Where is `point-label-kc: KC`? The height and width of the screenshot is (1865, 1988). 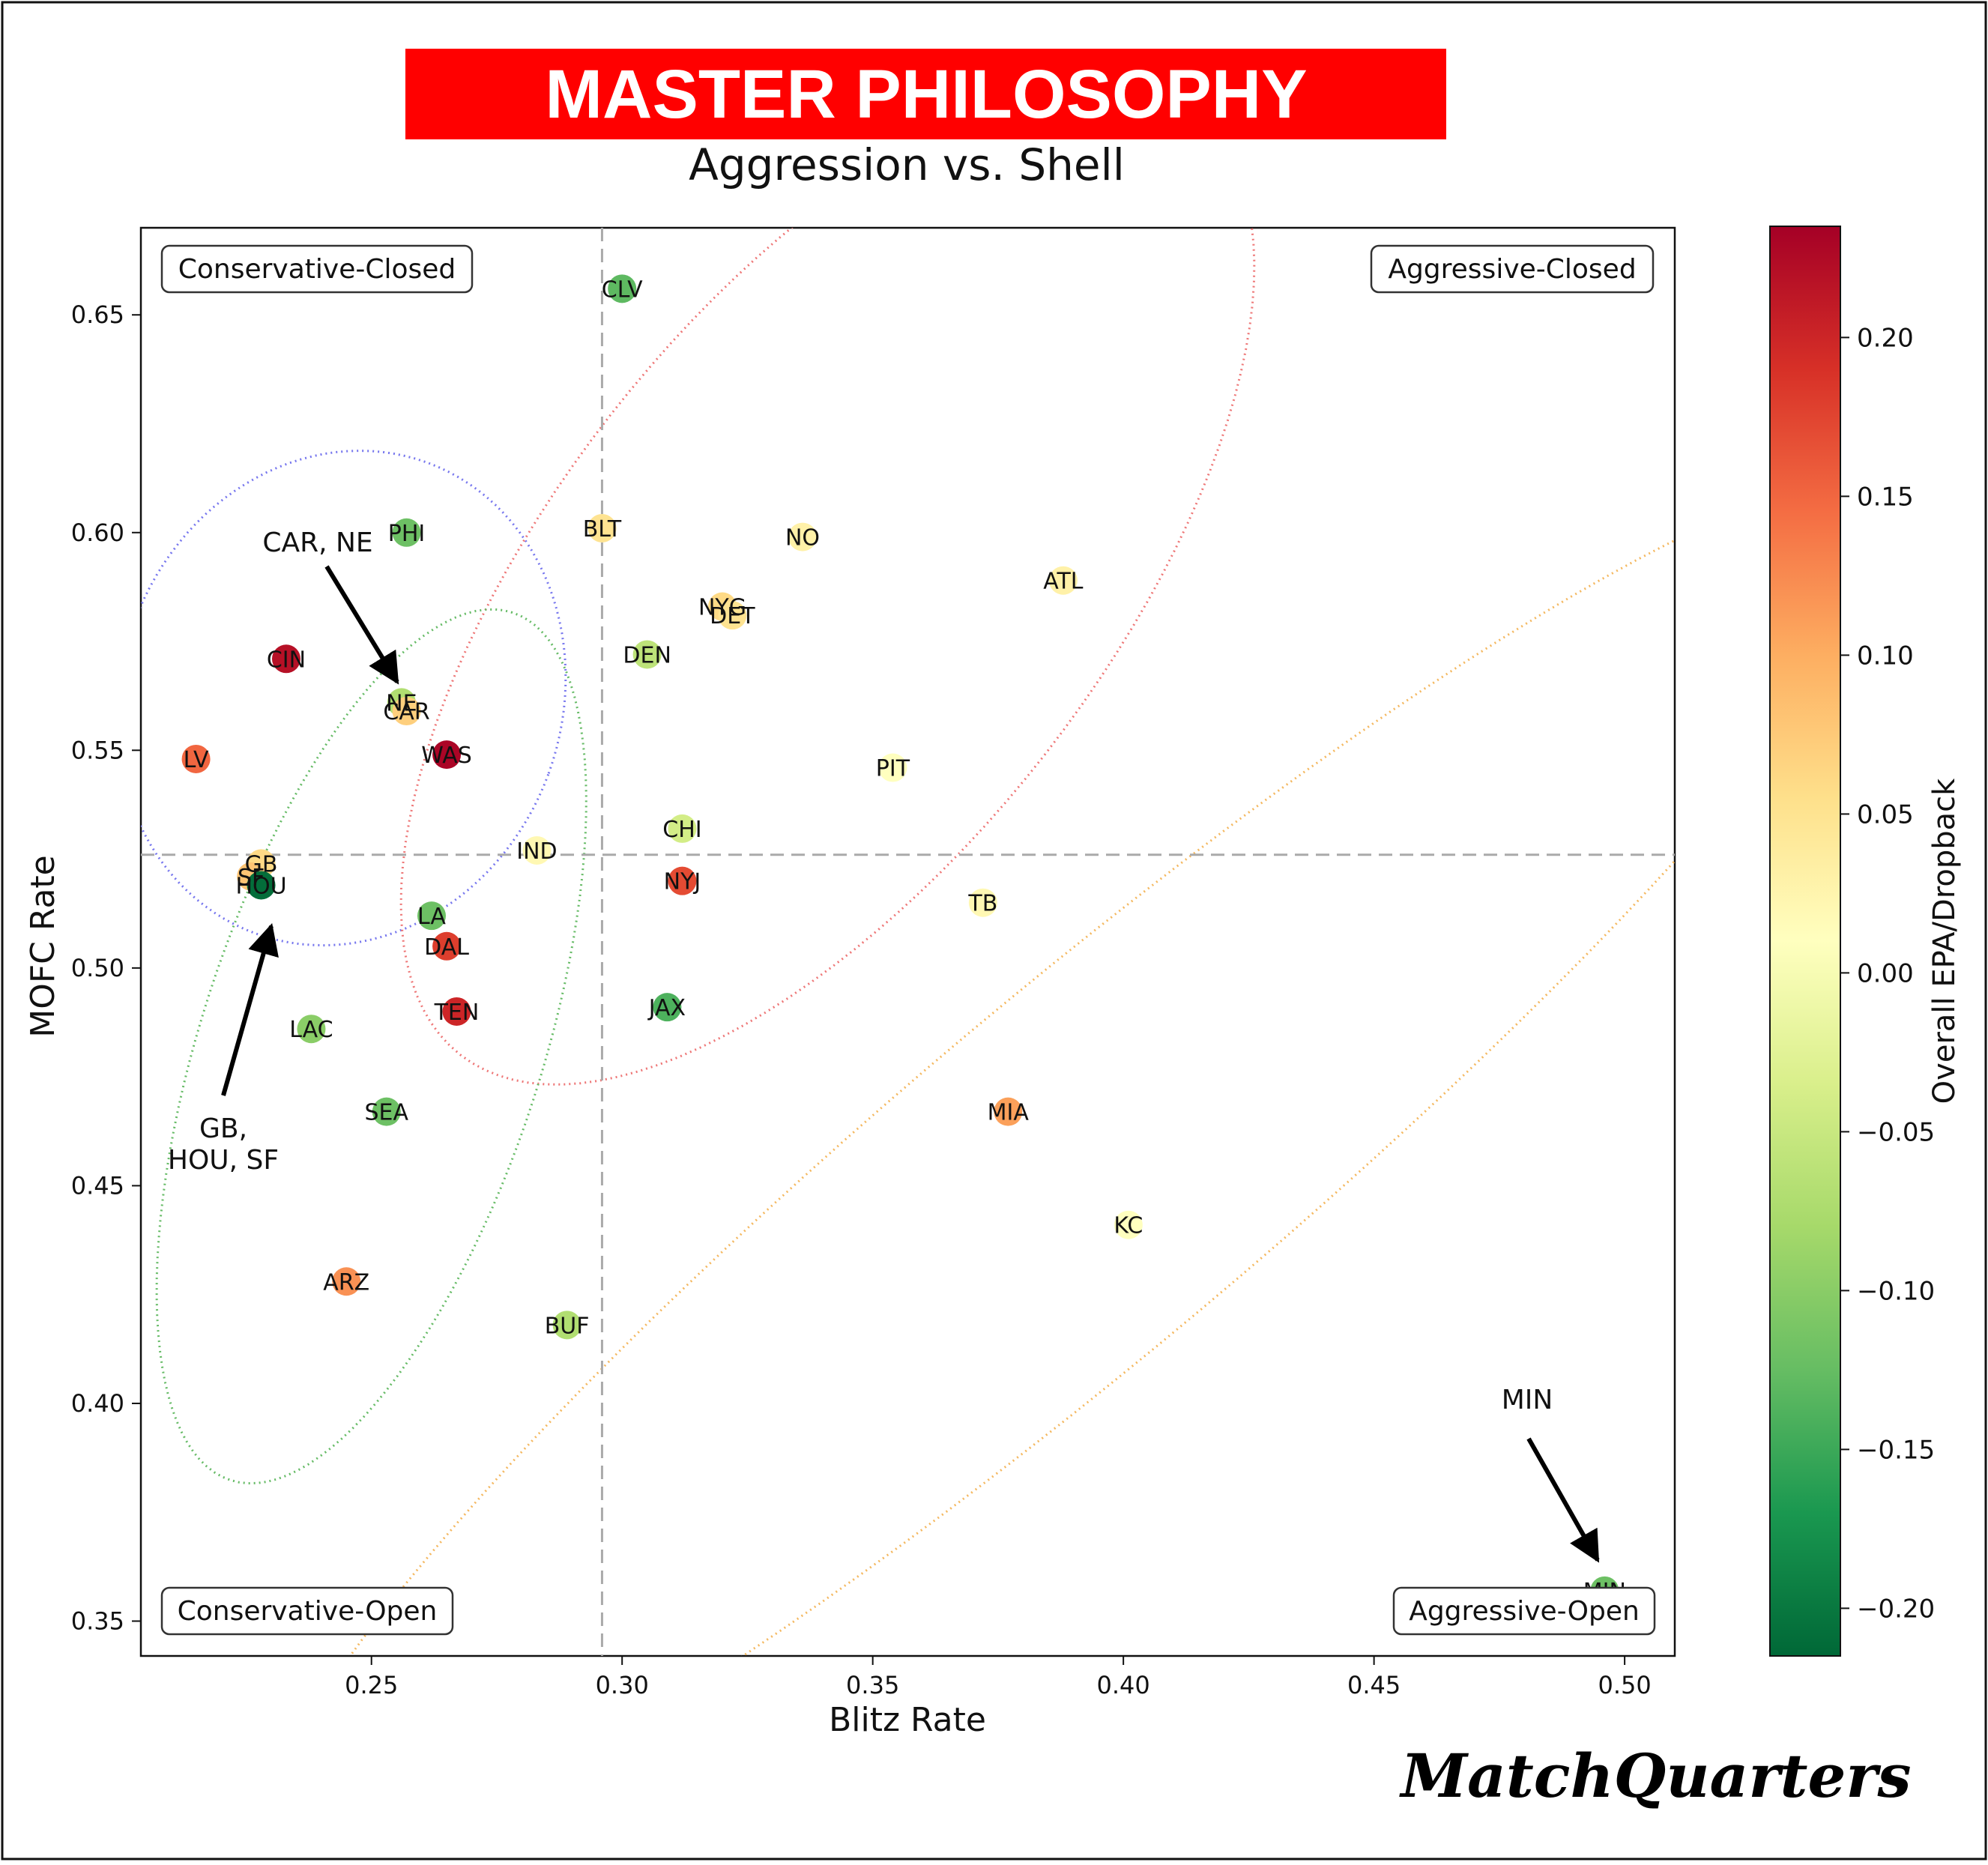
point-label-kc: KC is located at coordinates (1128, 1226).